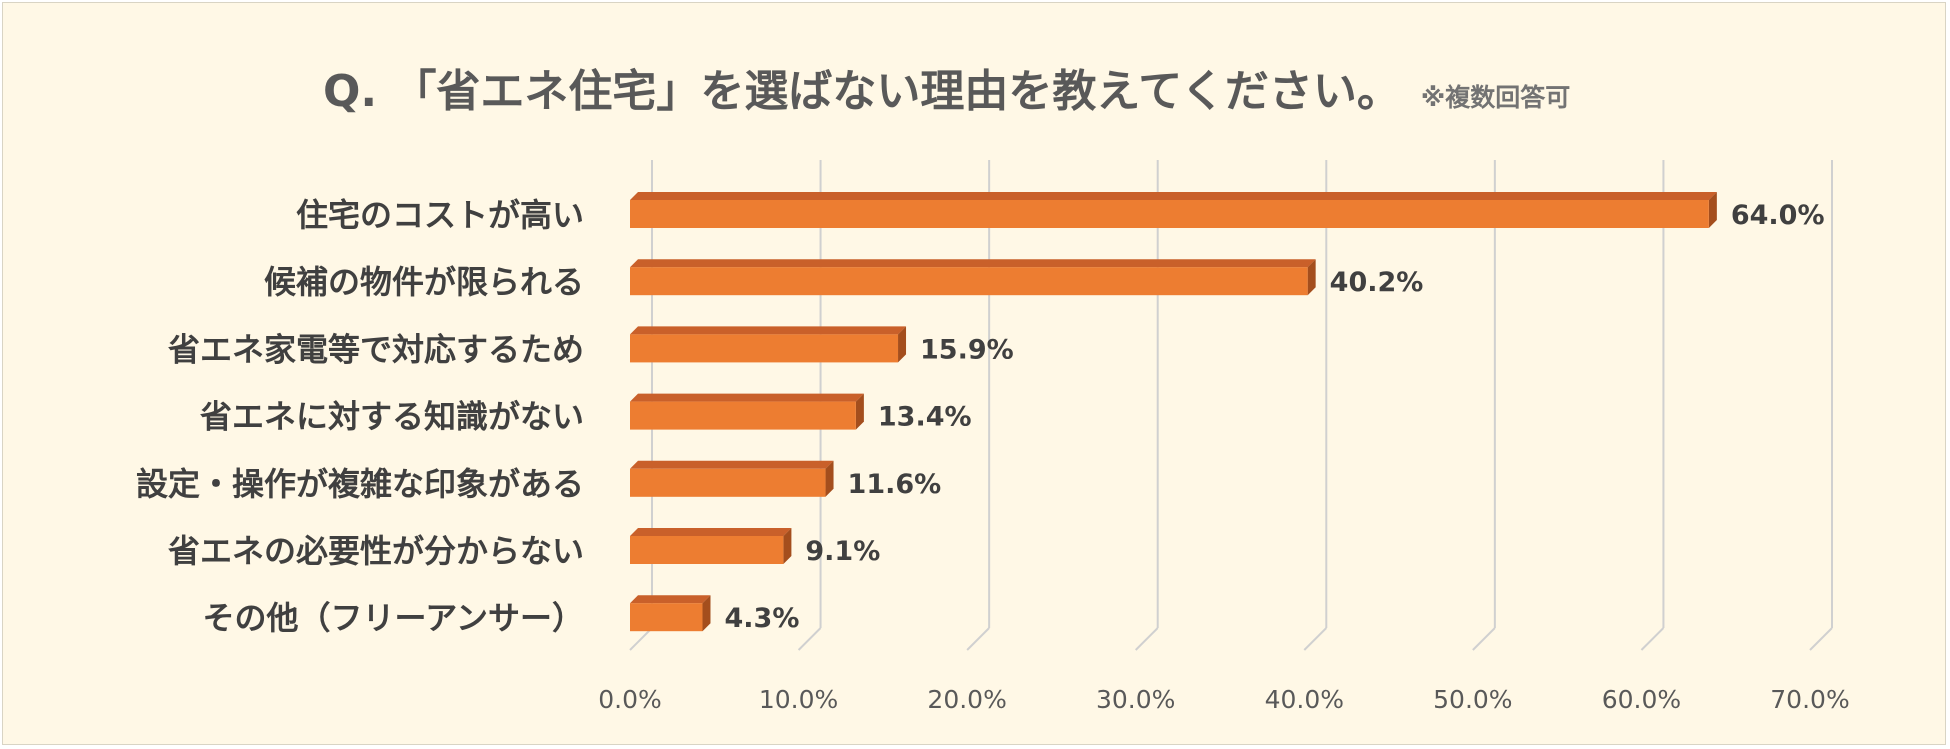  Describe the element at coordinates (630, 699) in the screenshot. I see `x-tick-label: 0.0%` at that location.